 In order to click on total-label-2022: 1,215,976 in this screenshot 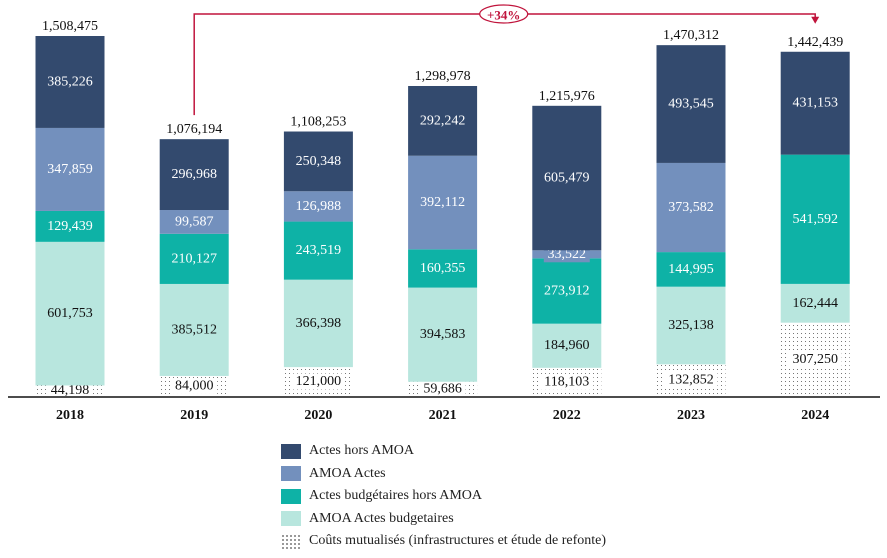, I will do `click(567, 96)`.